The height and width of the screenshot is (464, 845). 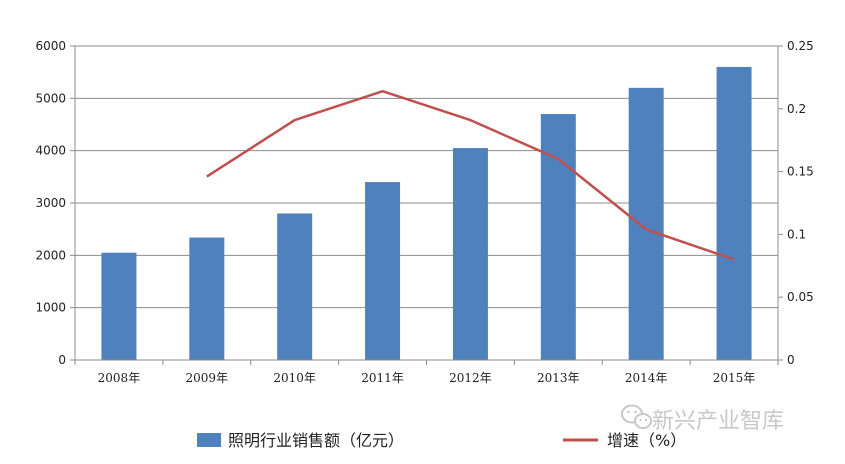 I want to click on x-tick-label: 2012年, so click(x=470, y=378).